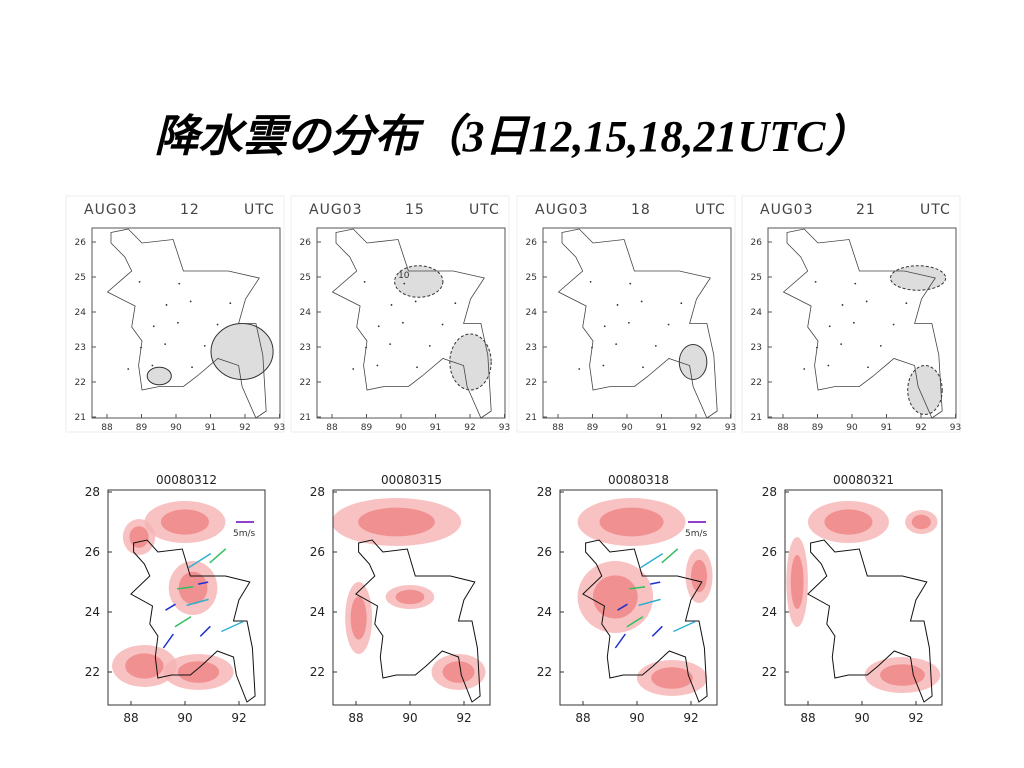 The image size is (1024, 768). I want to click on precip-field, so click(173, 595).